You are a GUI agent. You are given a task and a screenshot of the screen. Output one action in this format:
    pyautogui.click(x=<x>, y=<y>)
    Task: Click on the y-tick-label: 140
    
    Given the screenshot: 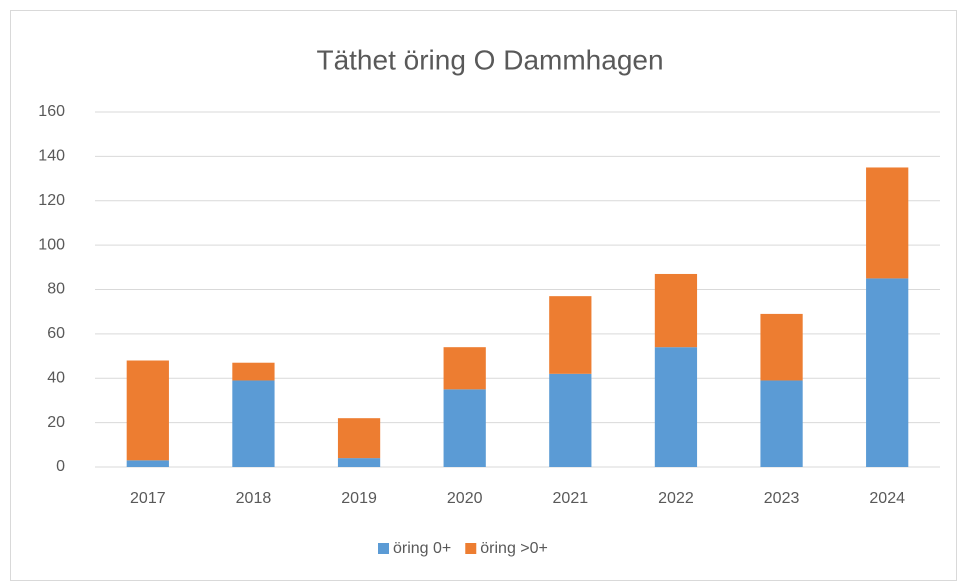 What is the action you would take?
    pyautogui.click(x=51, y=156)
    